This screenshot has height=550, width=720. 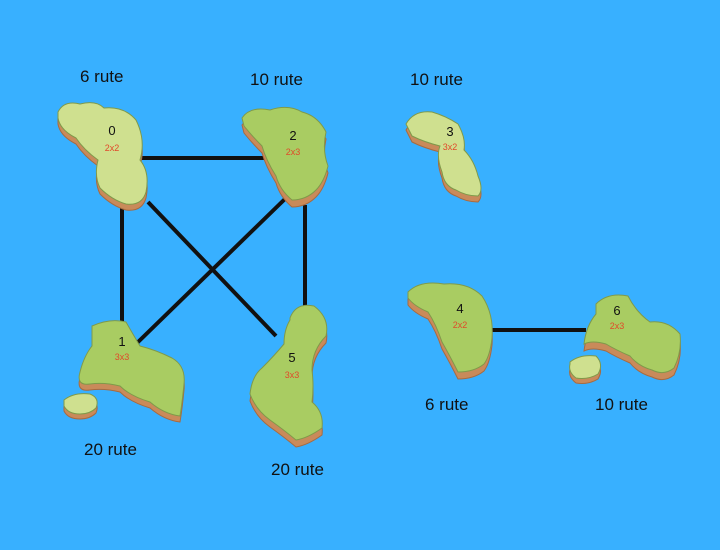 I want to click on island-5-id: 5, so click(x=291, y=357).